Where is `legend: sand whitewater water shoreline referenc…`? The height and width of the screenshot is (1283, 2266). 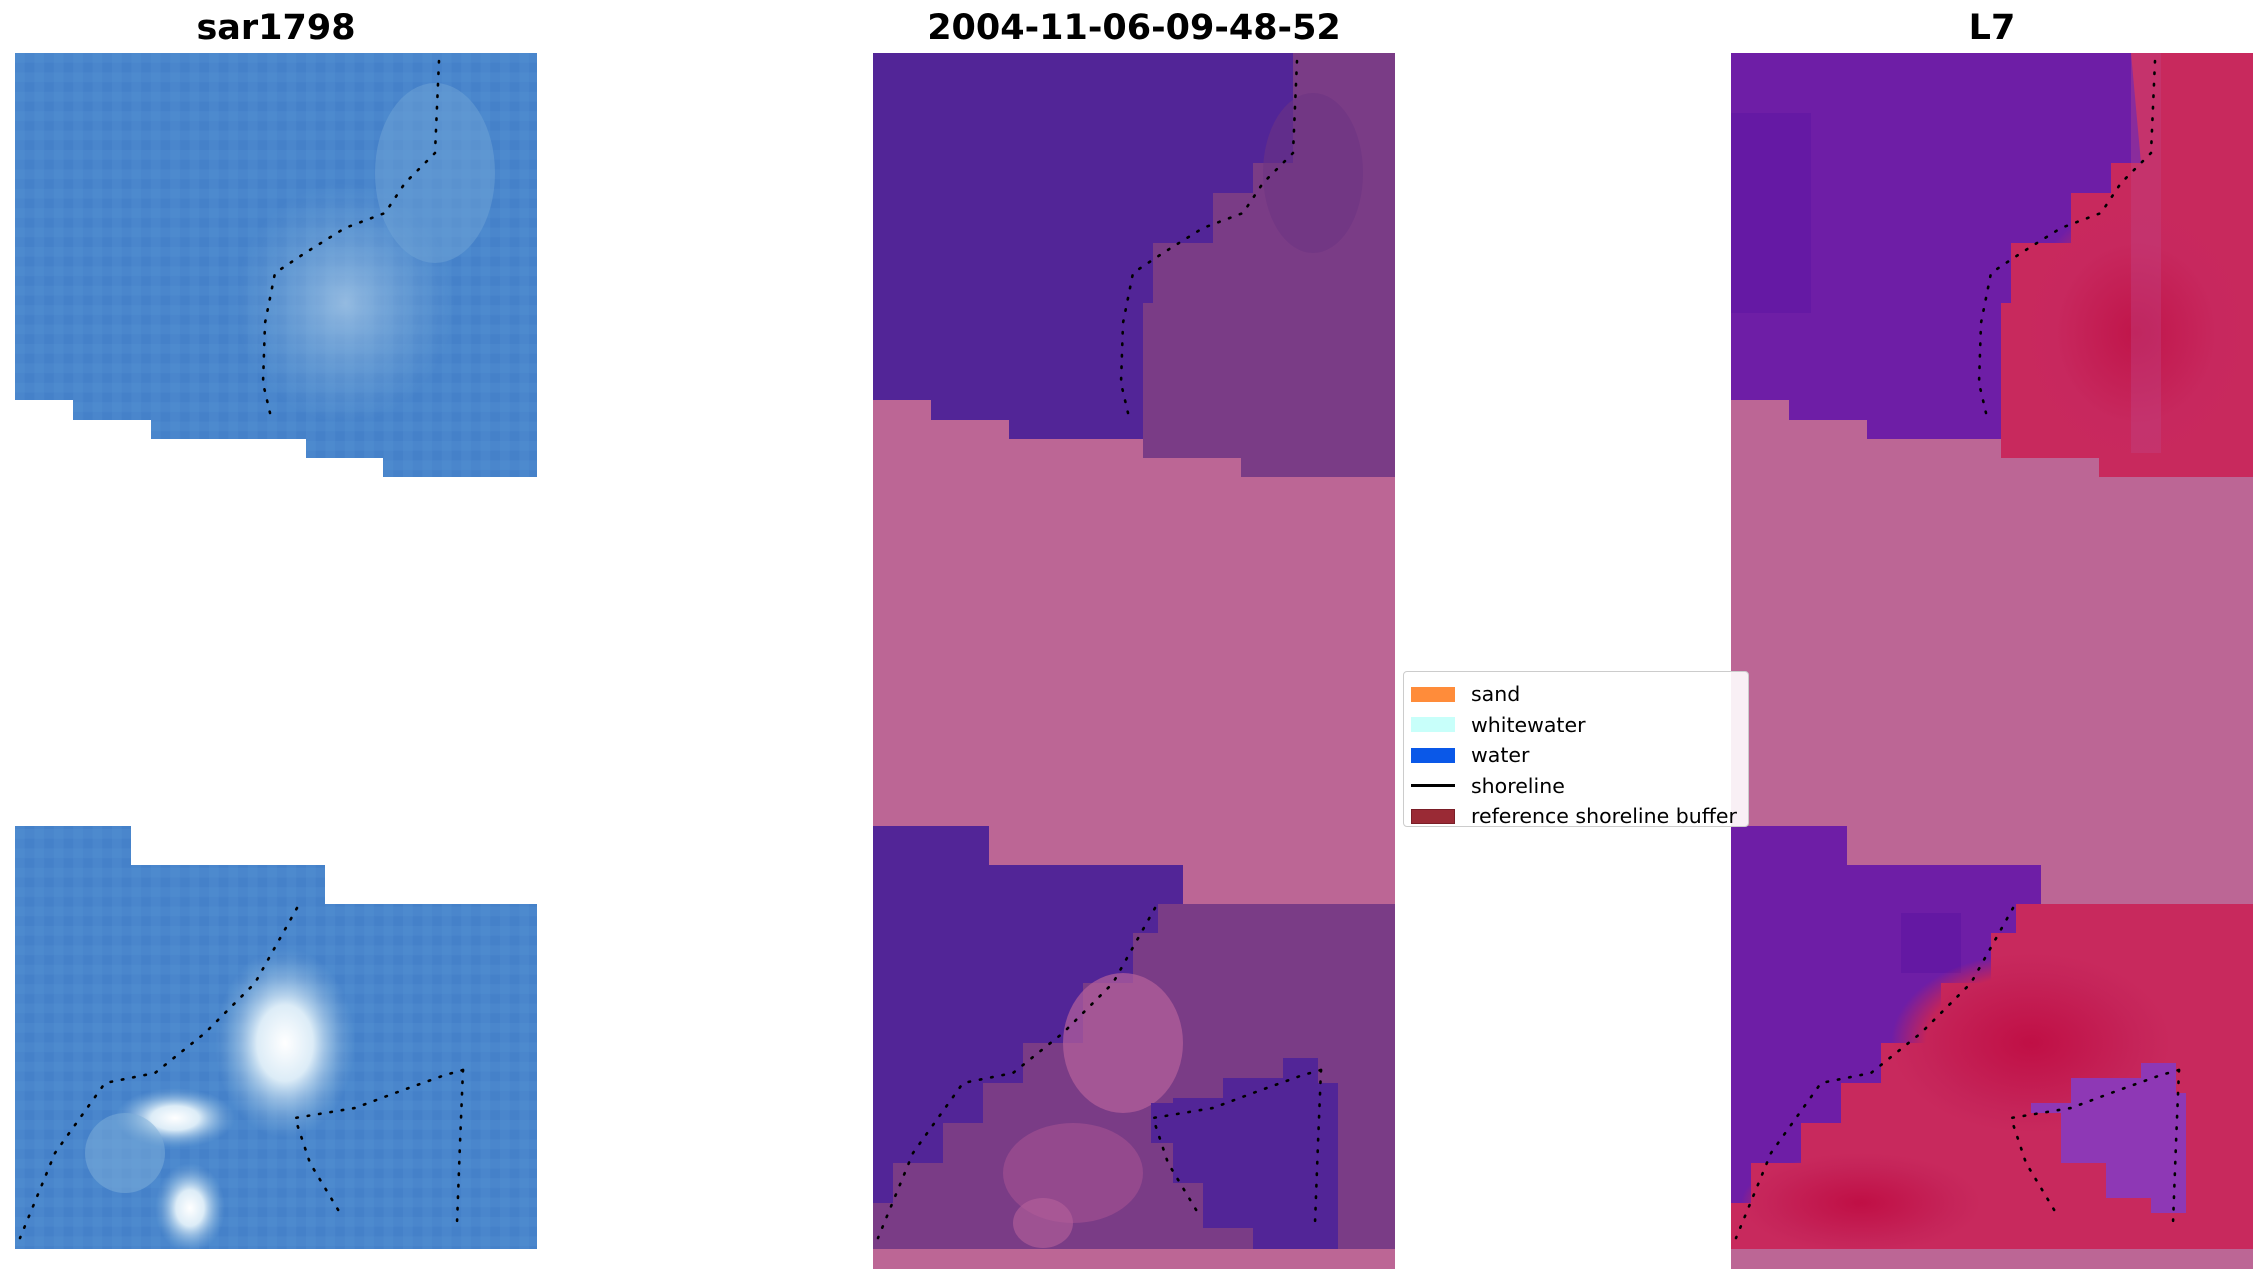
legend: sand whitewater water shoreline referenc… is located at coordinates (1576, 749).